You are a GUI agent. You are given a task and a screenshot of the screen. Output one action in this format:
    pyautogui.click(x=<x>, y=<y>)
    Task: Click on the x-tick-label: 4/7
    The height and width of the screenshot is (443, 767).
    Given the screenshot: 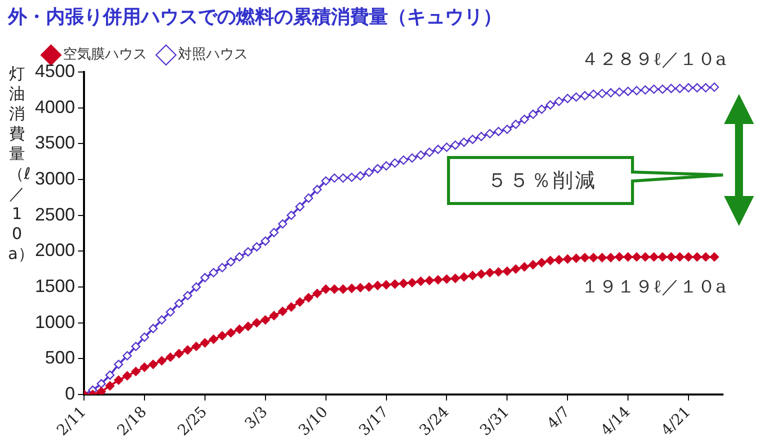 What is the action you would take?
    pyautogui.click(x=558, y=417)
    